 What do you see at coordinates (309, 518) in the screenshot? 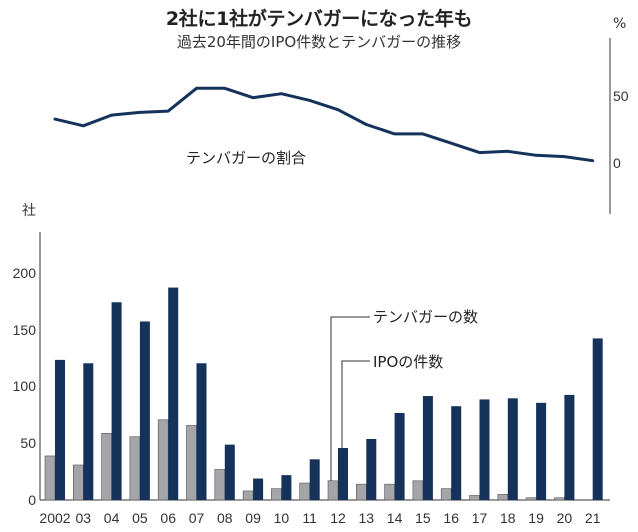
I see `x-tick-label: 11` at bounding box center [309, 518].